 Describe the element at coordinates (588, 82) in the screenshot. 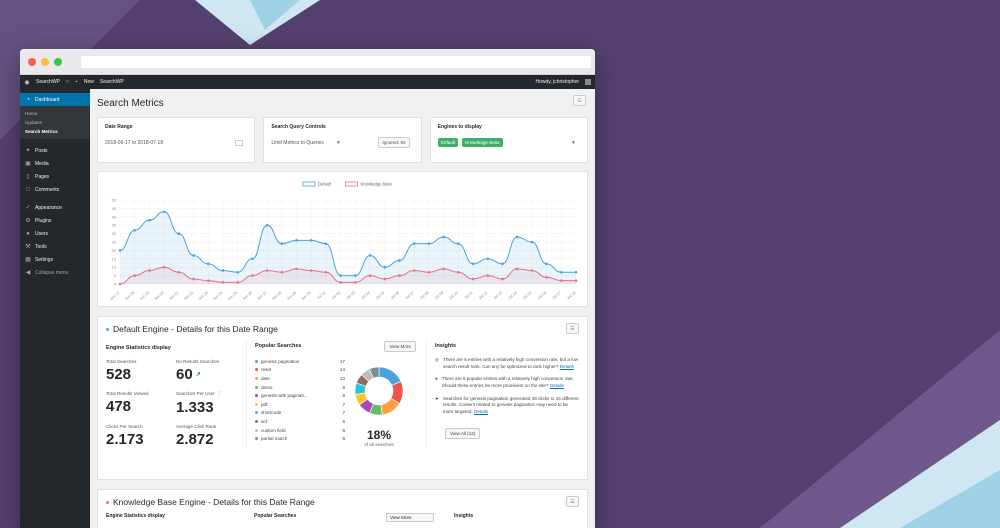

I see `avatar` at that location.